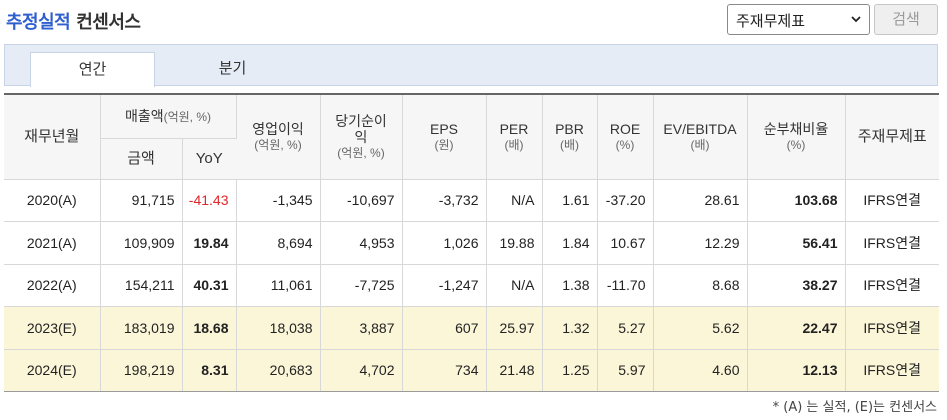 Image resolution: width=947 pixels, height=420 pixels. Describe the element at coordinates (278, 144) in the screenshot. I see `header-op-income-unit: (억원, %)` at that location.